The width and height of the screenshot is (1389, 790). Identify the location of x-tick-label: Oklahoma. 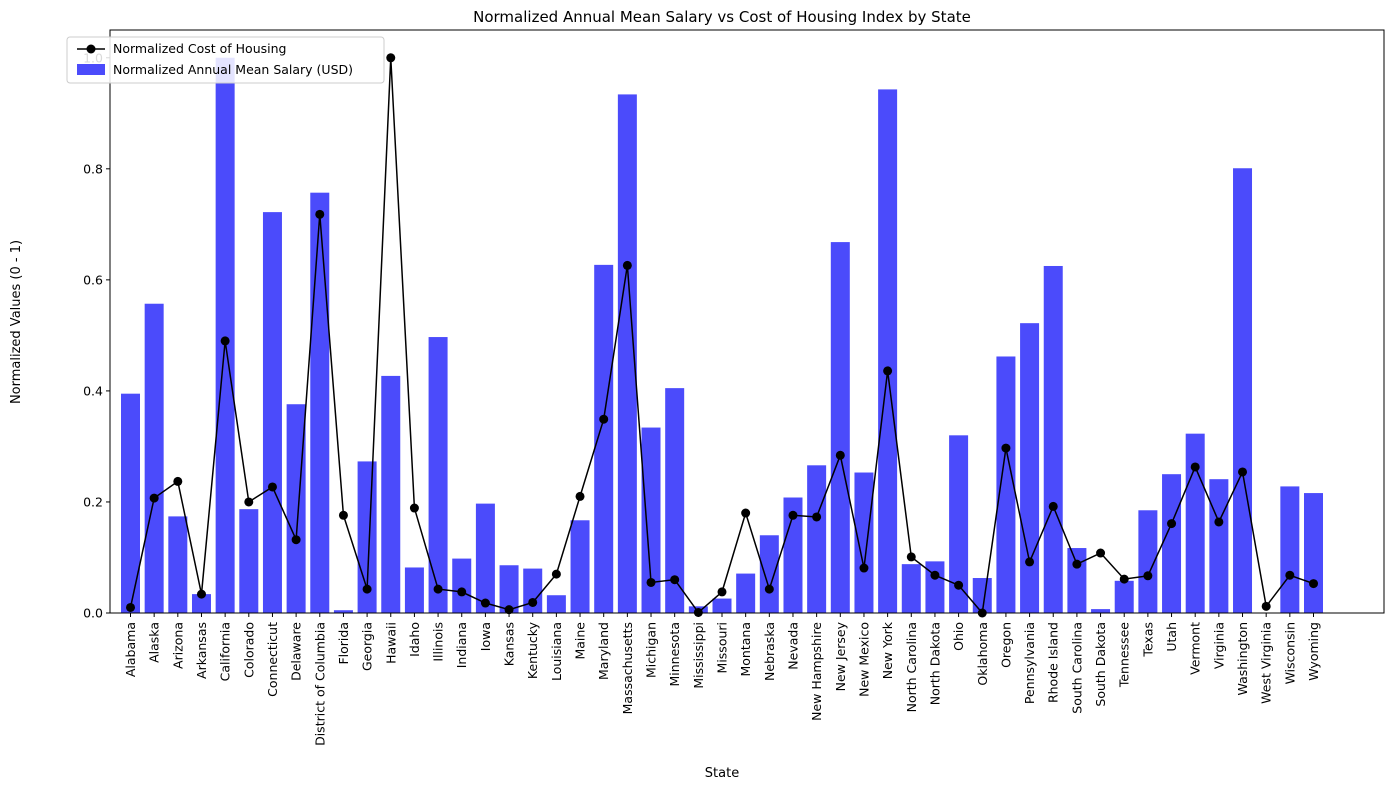
(982, 654).